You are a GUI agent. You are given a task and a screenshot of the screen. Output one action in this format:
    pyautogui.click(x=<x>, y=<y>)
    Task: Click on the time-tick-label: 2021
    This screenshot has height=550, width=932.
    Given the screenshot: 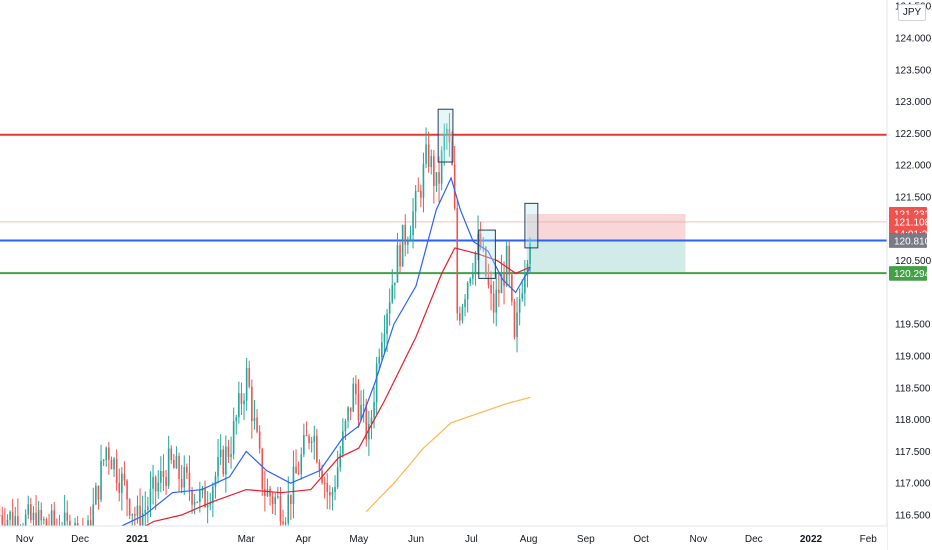 What is the action you would take?
    pyautogui.click(x=137, y=539)
    